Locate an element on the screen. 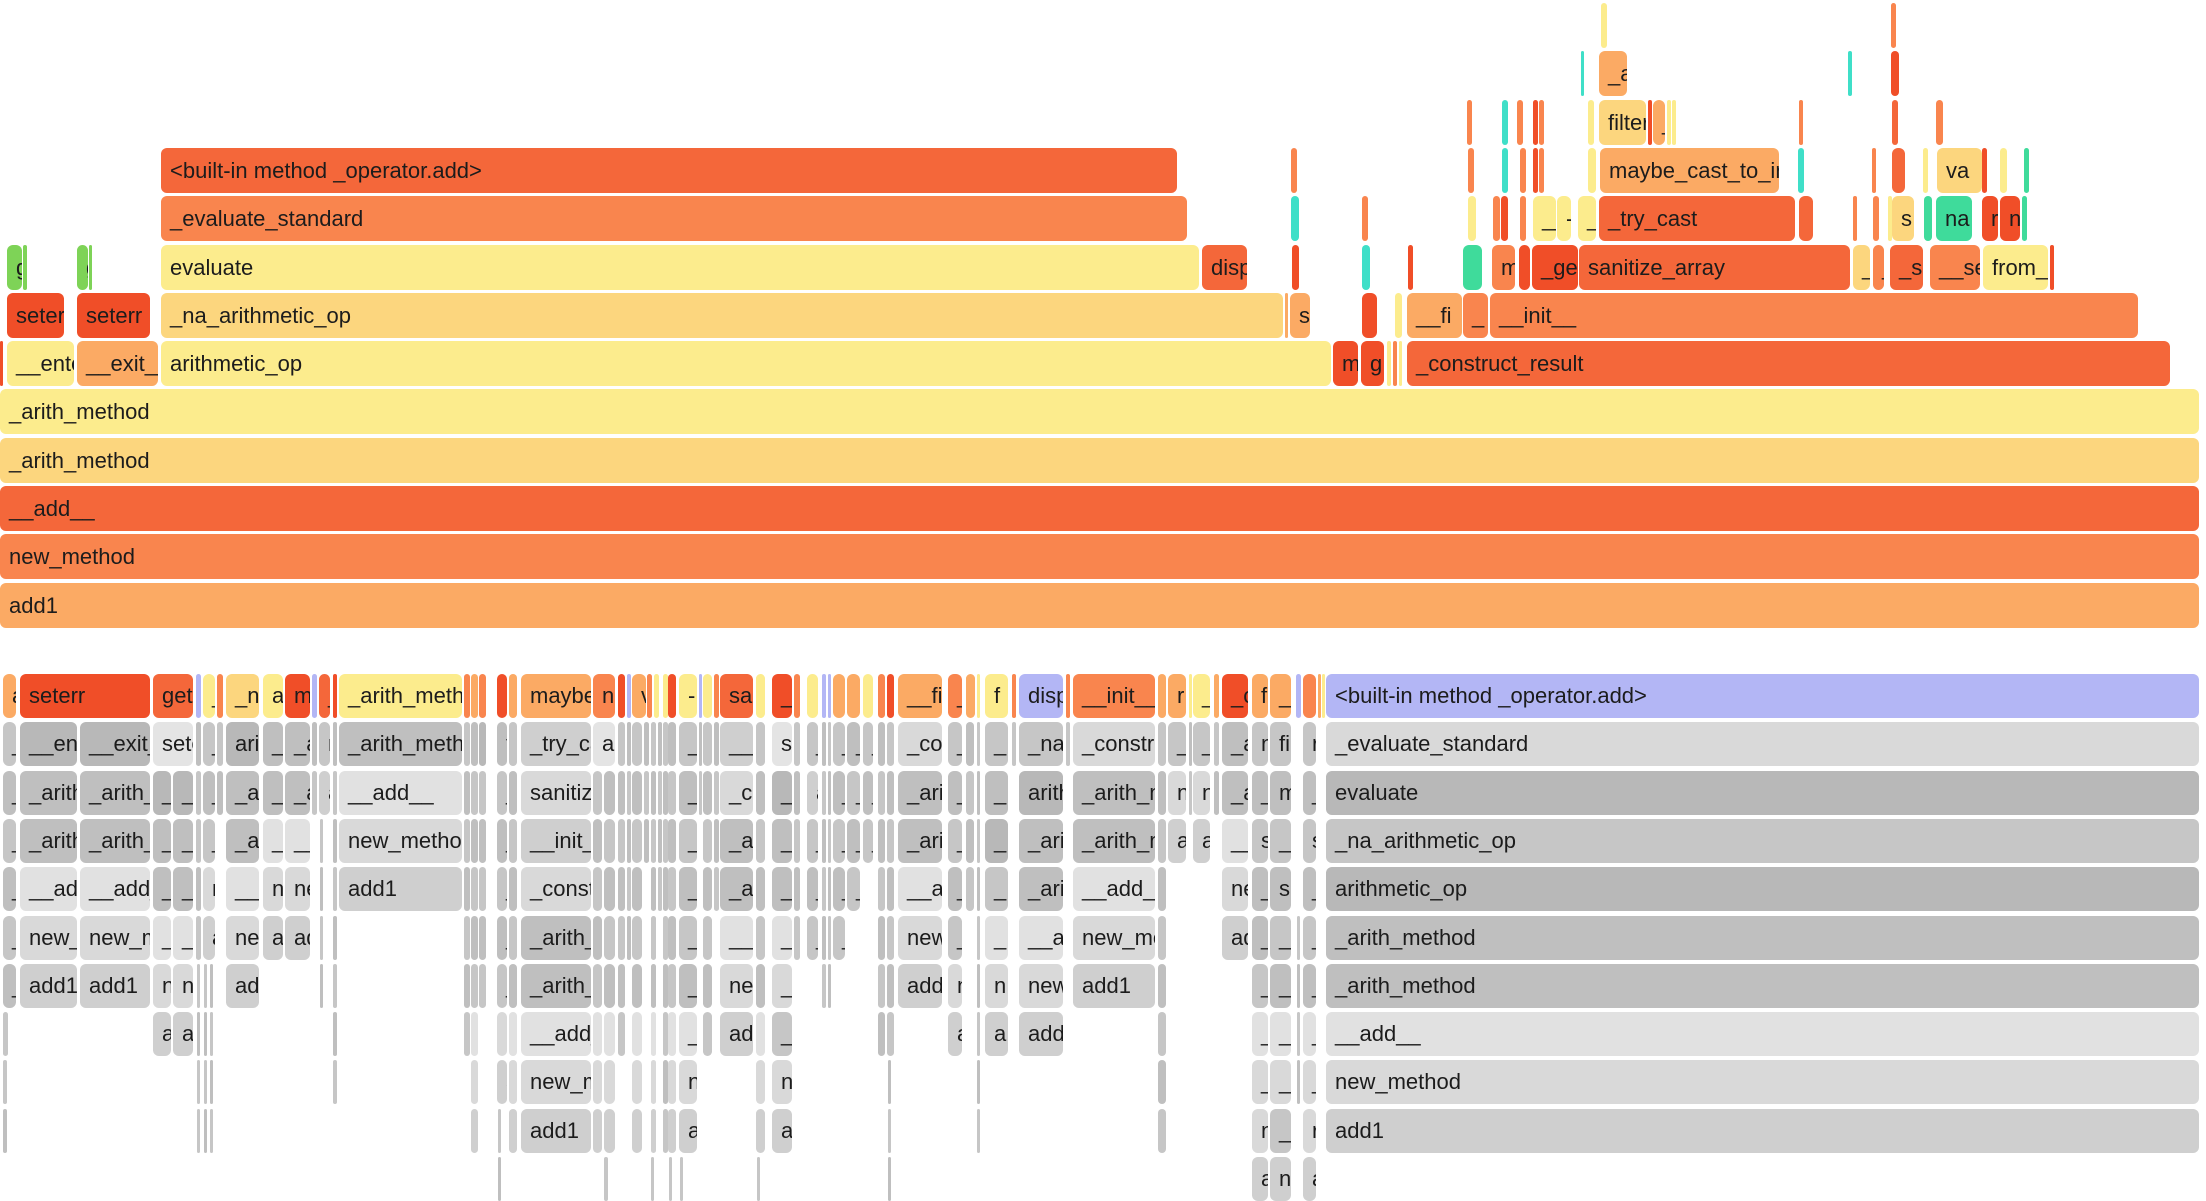 The width and height of the screenshot is (2206, 1201). flame-frame: - is located at coordinates (688, 696).